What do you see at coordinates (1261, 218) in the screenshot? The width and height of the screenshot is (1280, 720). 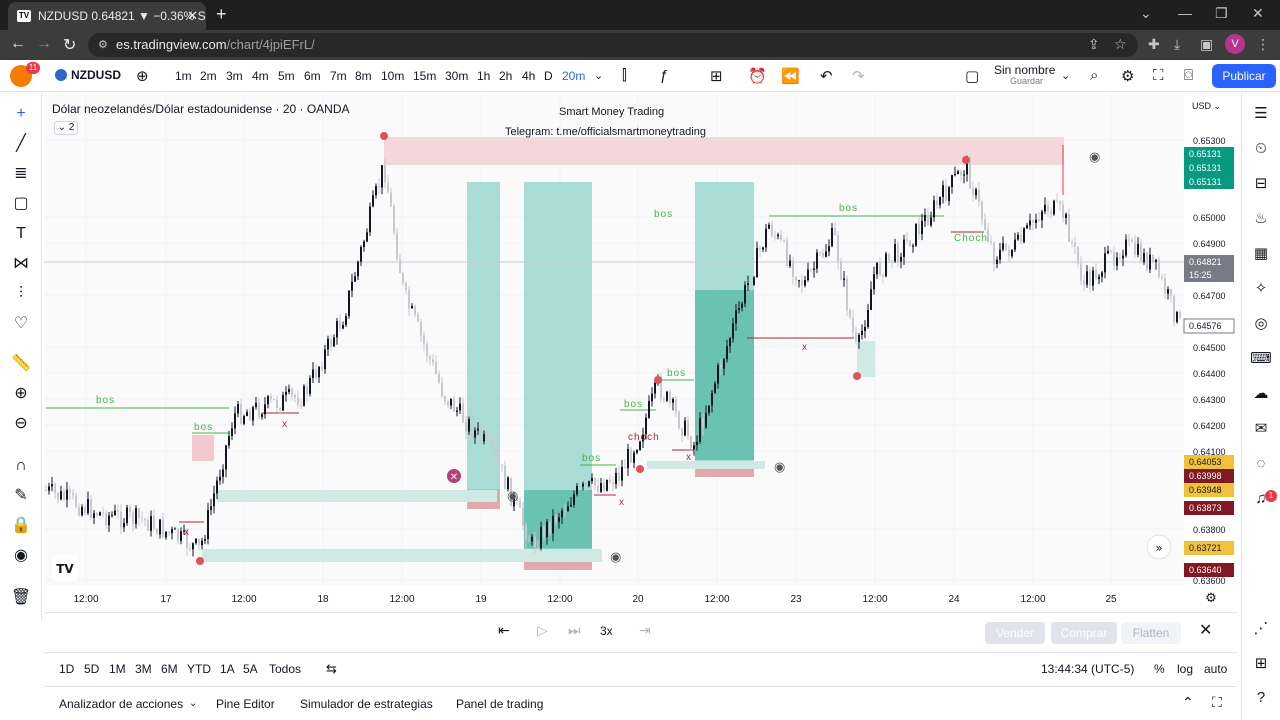 I see `hotlists-flame-icon: ♨` at bounding box center [1261, 218].